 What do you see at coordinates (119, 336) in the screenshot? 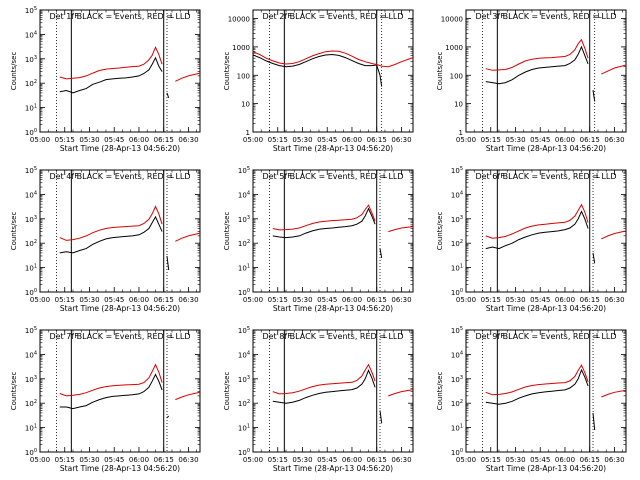
I see `chart-title: Det 7f BLACK = Events, RED = LLD` at bounding box center [119, 336].